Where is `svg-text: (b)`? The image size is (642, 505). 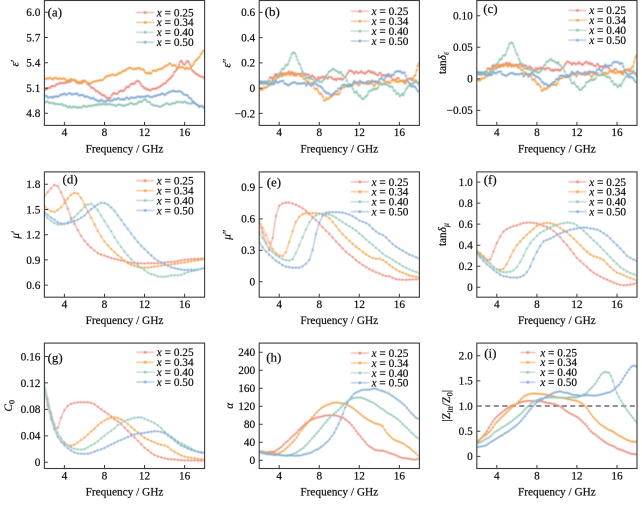
svg-text: (b) is located at coordinates (272, 11).